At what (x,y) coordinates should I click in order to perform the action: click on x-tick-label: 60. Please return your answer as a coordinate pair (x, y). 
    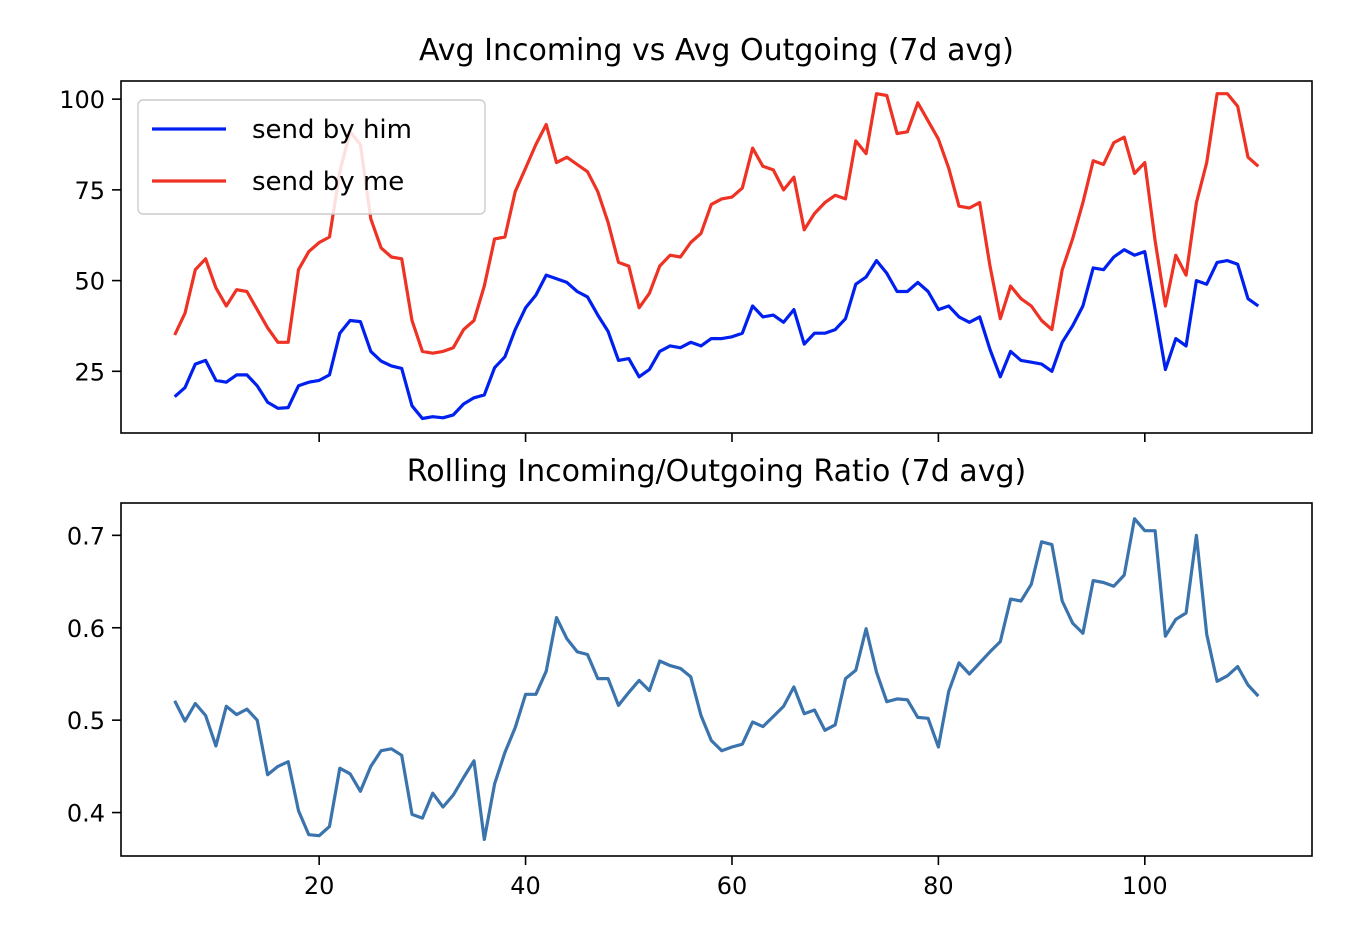
    Looking at the image, I should click on (732, 886).